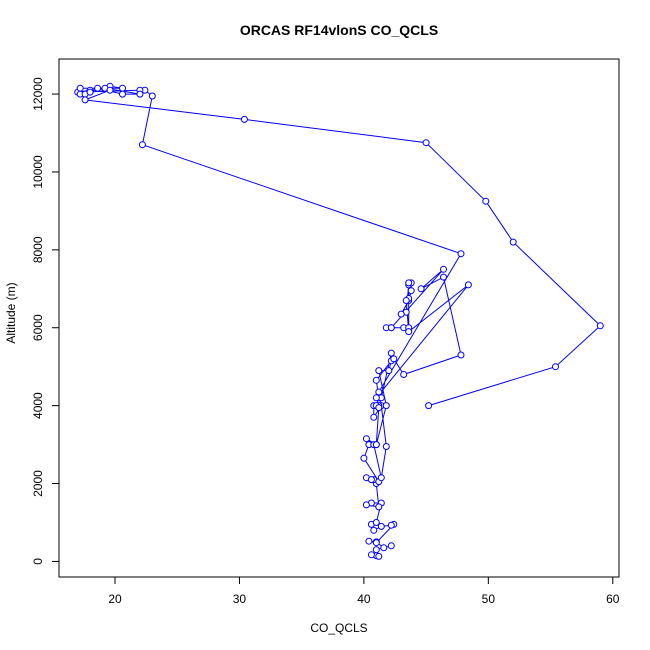 The height and width of the screenshot is (650, 650). I want to click on y-tick-label: 4000, so click(38, 405).